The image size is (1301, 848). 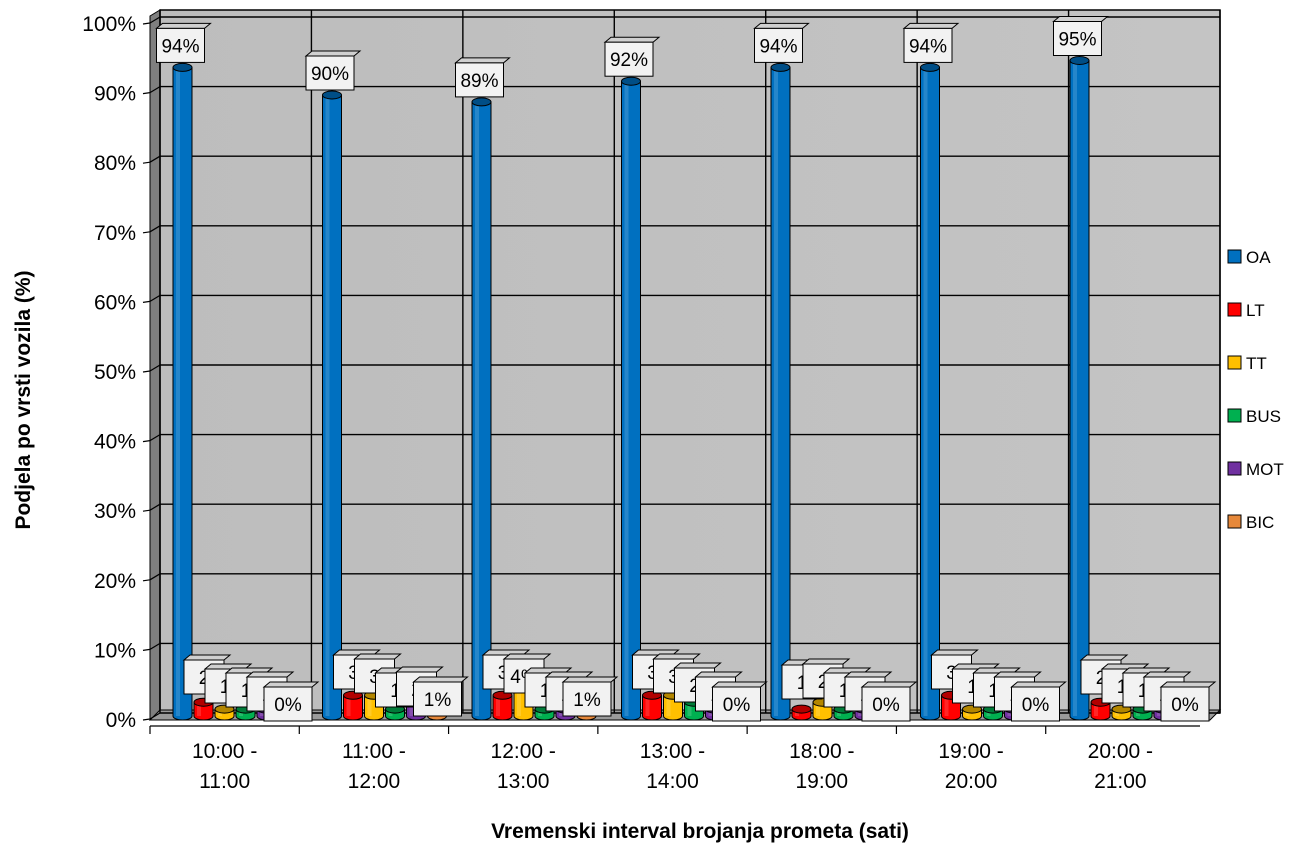 What do you see at coordinates (224, 751) in the screenshot?
I see `x-tick-label: 10:00 -` at bounding box center [224, 751].